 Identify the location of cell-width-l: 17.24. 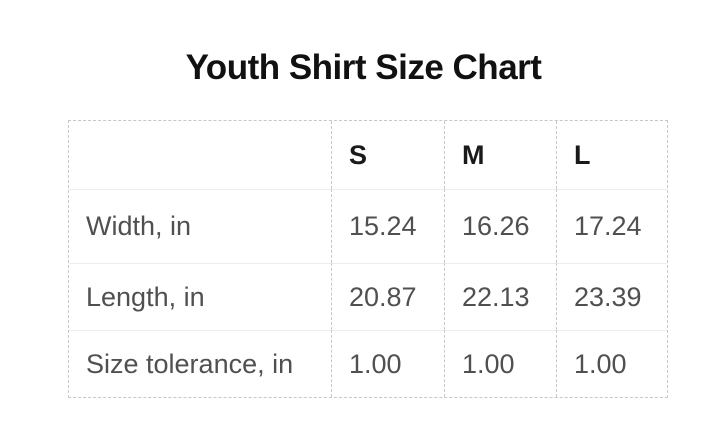
(611, 226).